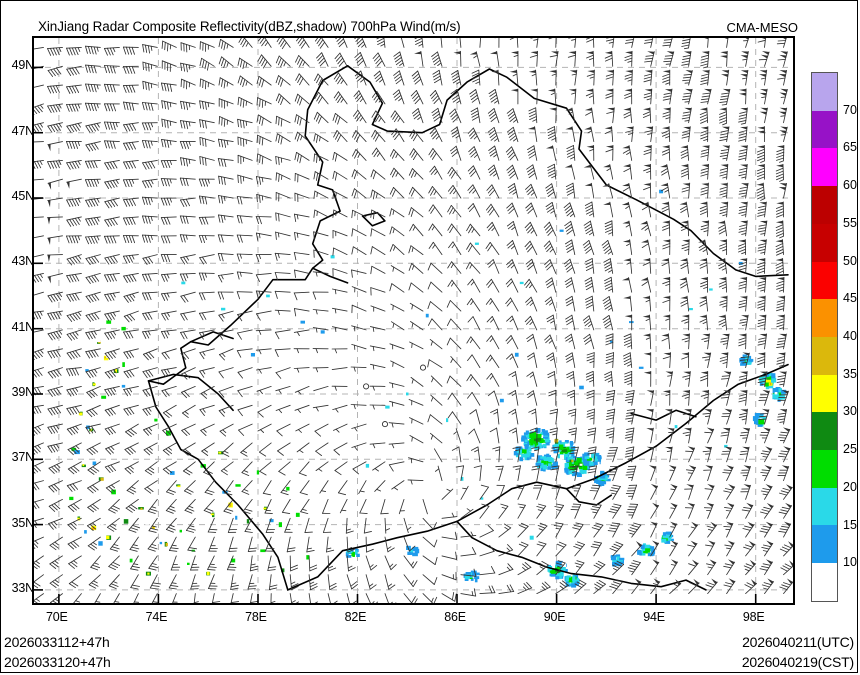 The width and height of the screenshot is (860, 675). I want to click on x-tick-label-82: 82E, so click(355, 617).